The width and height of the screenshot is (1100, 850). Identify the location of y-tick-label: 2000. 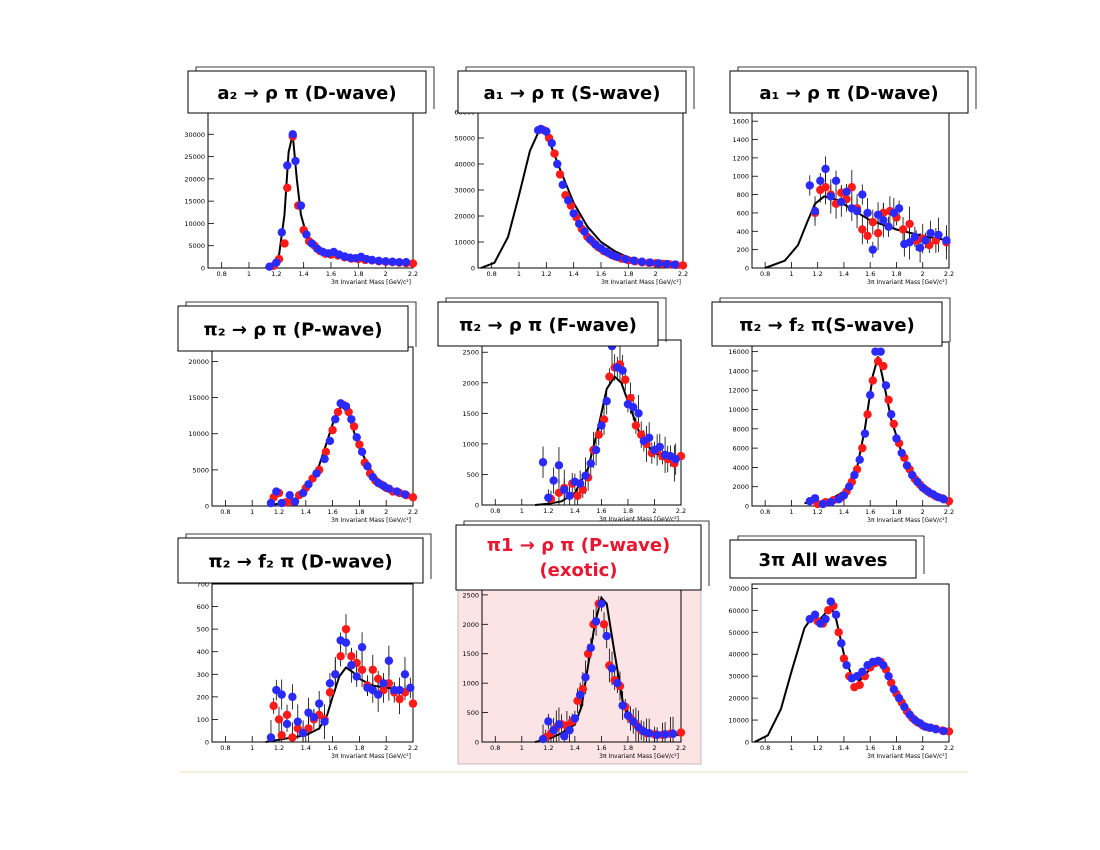
(740, 487).